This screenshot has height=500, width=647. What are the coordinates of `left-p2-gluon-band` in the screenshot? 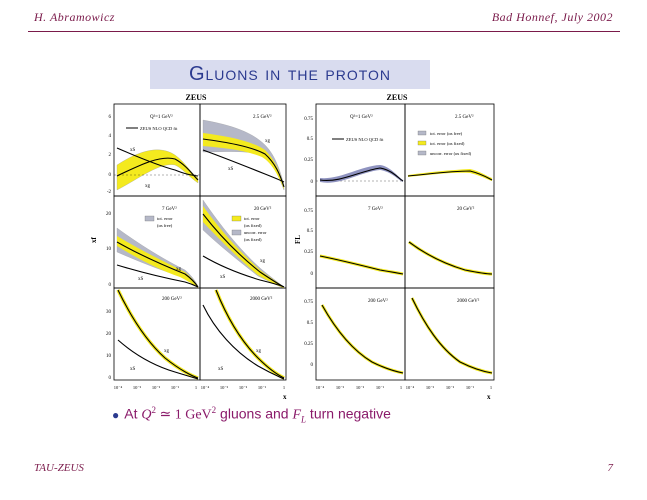 It's located at (243, 161).